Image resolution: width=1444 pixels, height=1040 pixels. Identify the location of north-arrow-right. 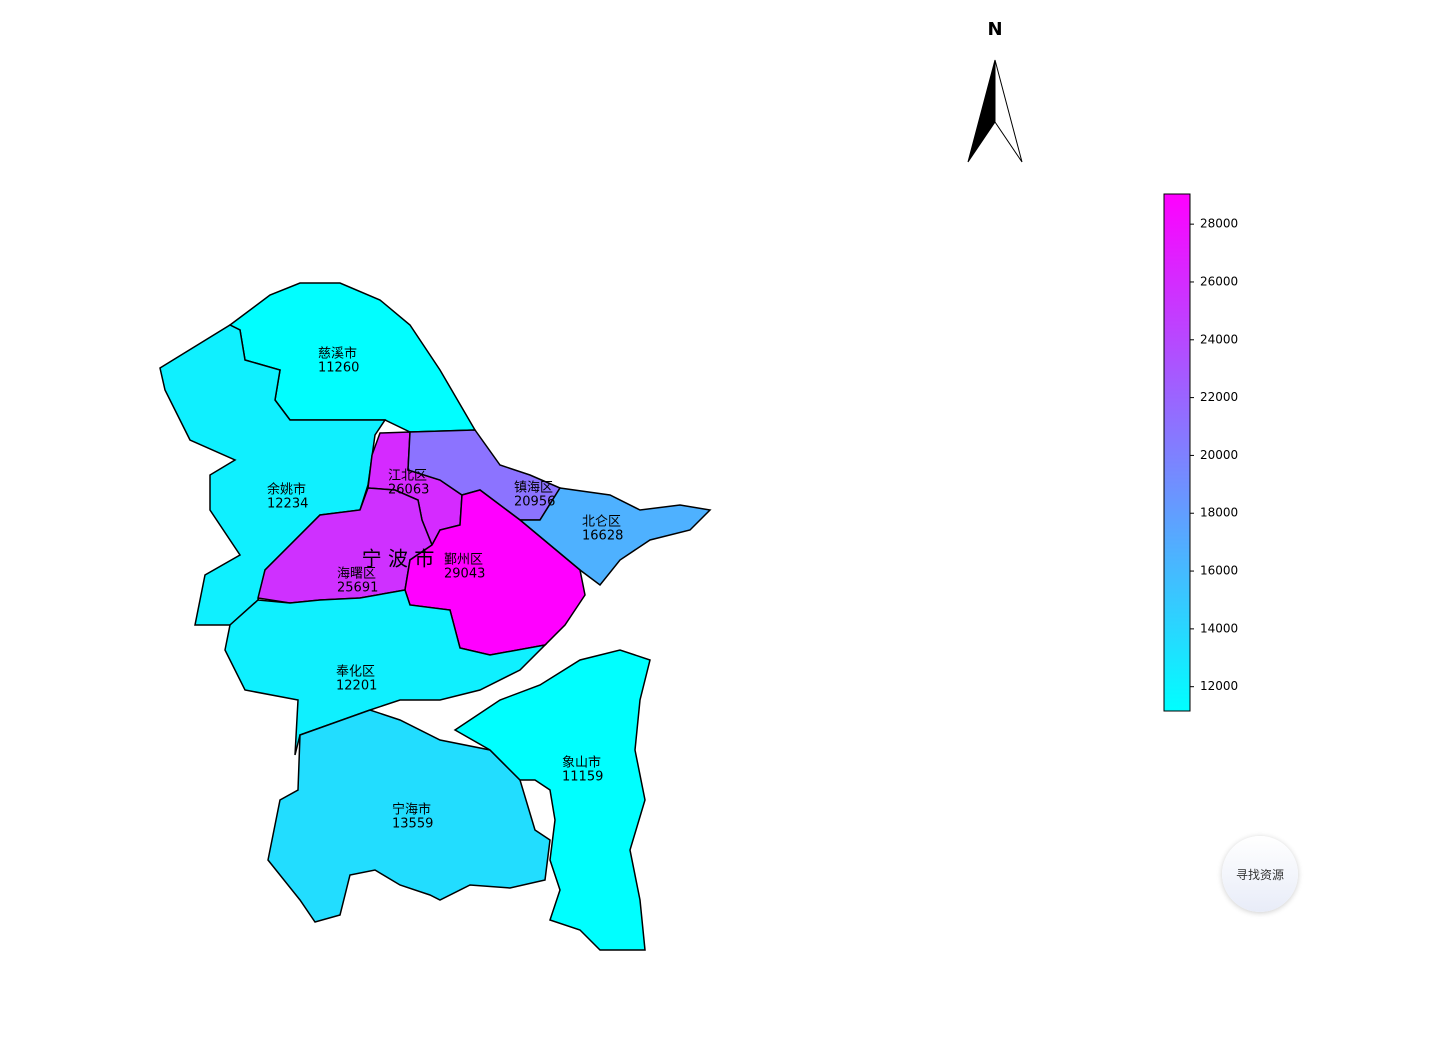
(1008, 111).